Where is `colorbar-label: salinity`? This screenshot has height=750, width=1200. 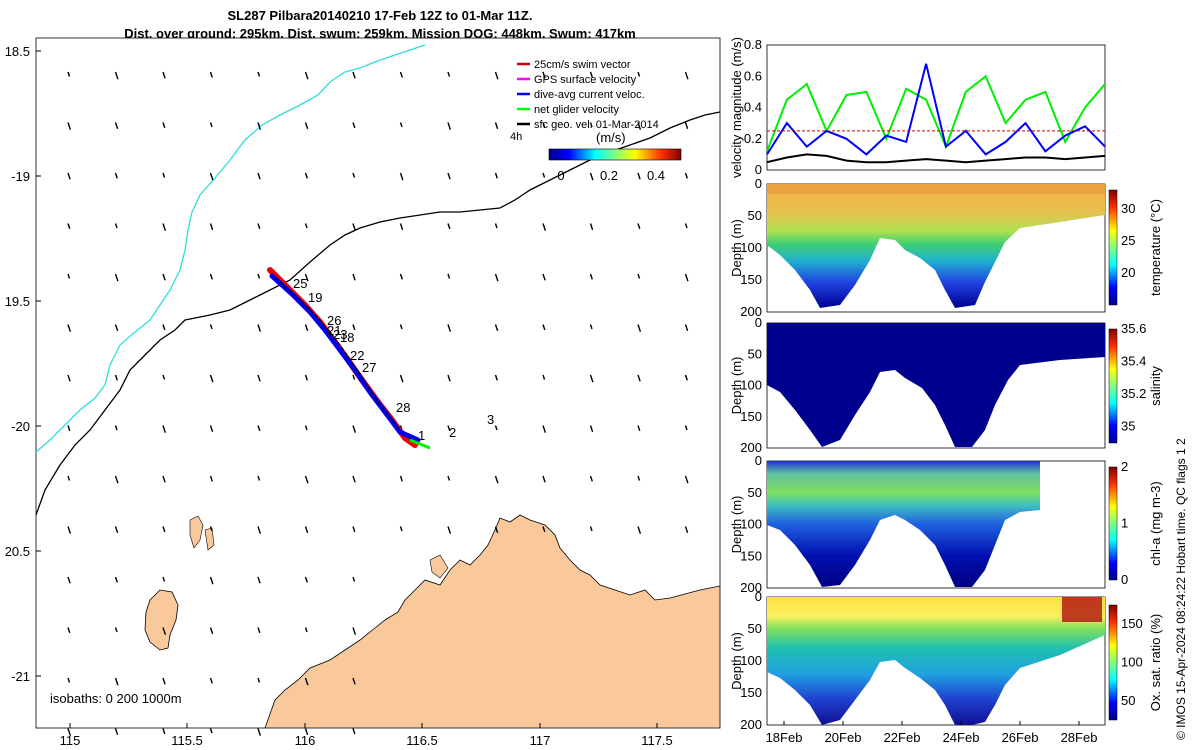 colorbar-label: salinity is located at coordinates (1155, 386).